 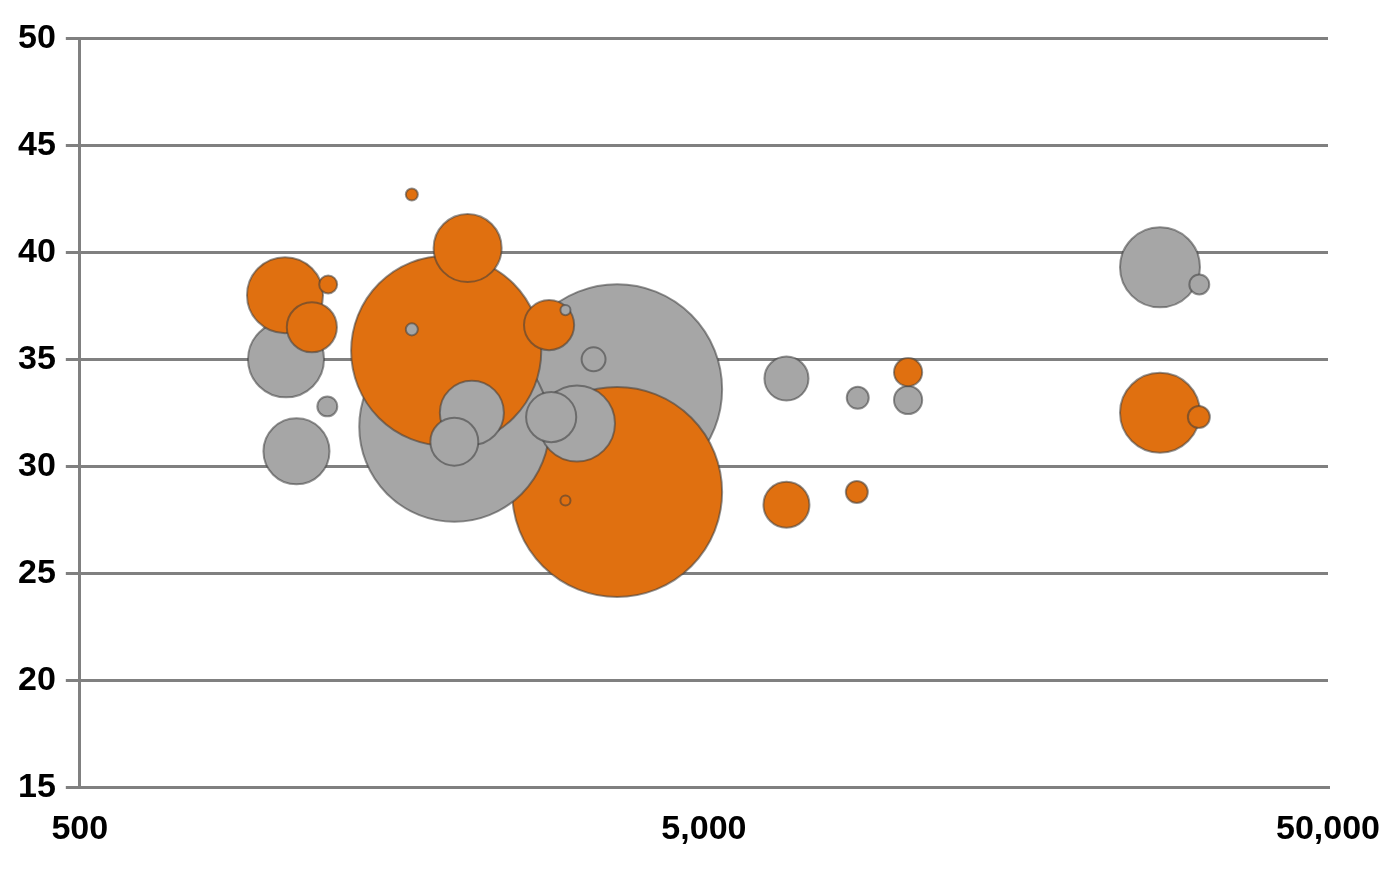 What do you see at coordinates (36, 142) in the screenshot?
I see `y-tick-label: 45` at bounding box center [36, 142].